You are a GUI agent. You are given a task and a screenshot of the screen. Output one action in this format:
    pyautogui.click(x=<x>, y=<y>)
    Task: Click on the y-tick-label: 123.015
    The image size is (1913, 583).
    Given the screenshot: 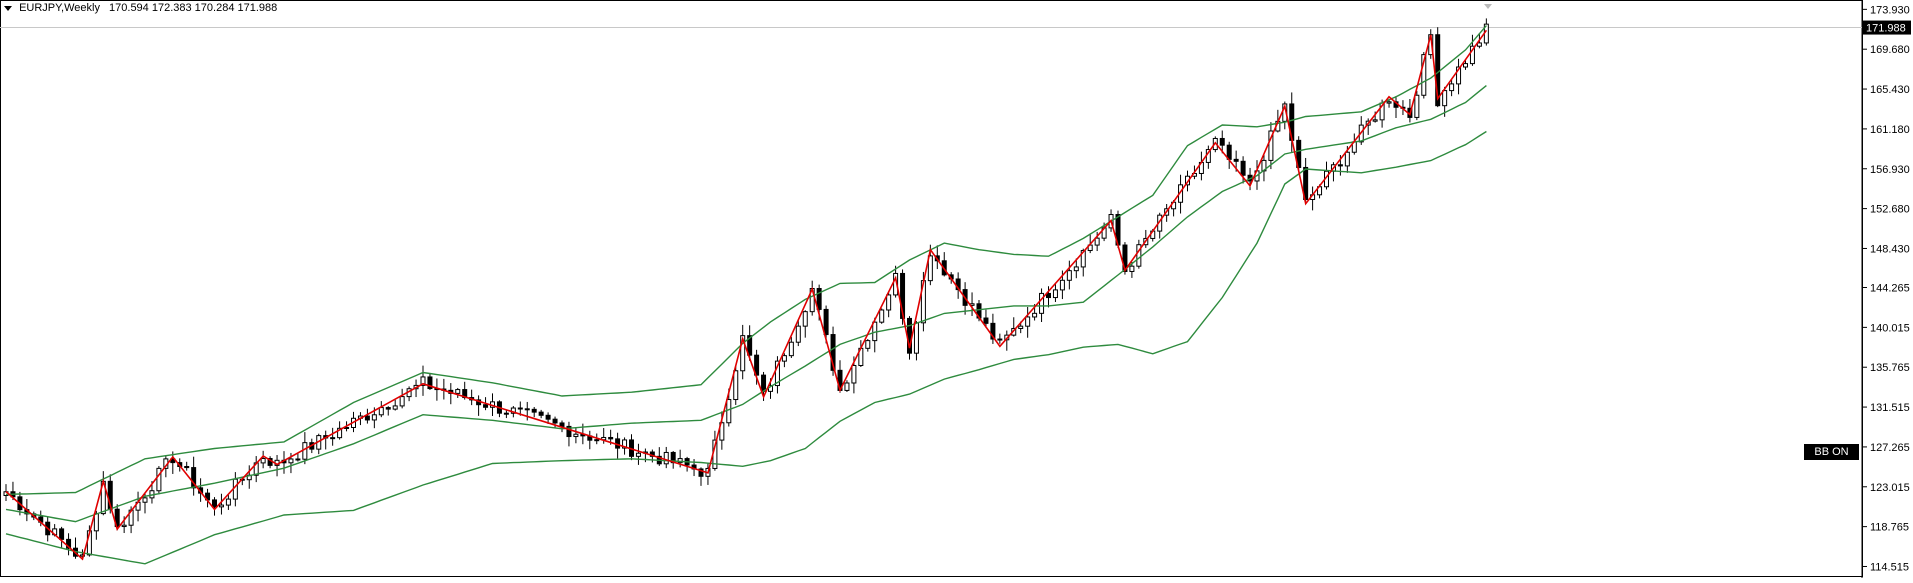 What is the action you would take?
    pyautogui.click(x=1890, y=488)
    